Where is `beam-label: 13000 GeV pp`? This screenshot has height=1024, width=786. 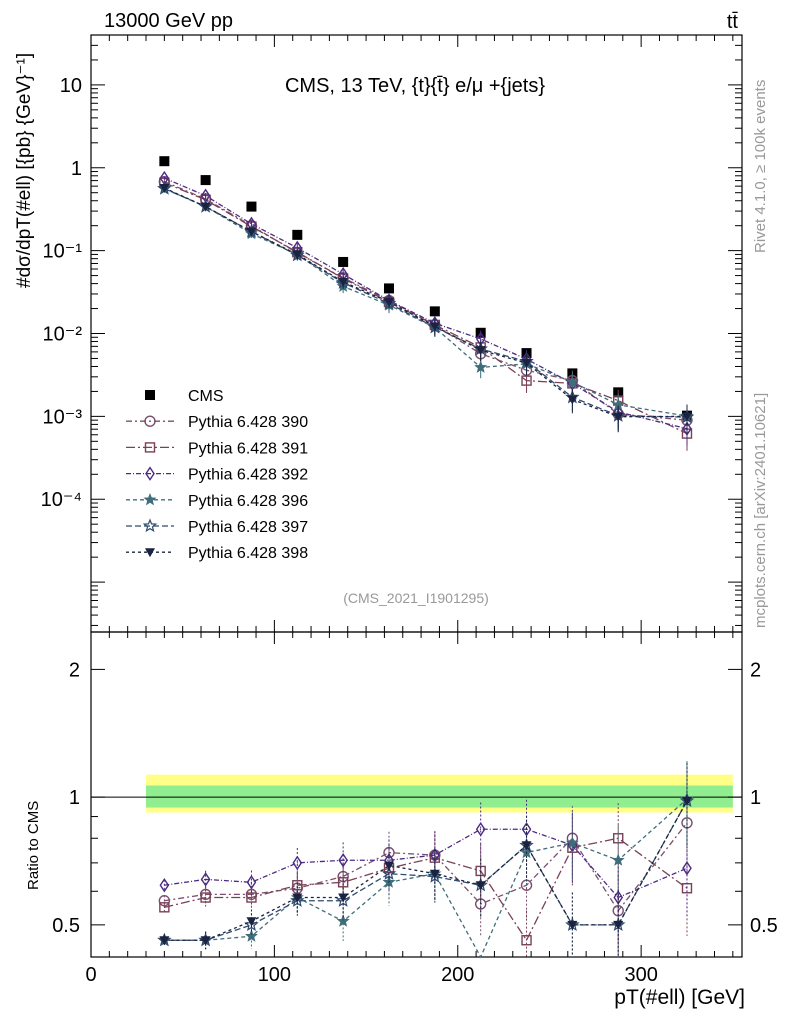 beam-label: 13000 GeV pp is located at coordinates (168, 21).